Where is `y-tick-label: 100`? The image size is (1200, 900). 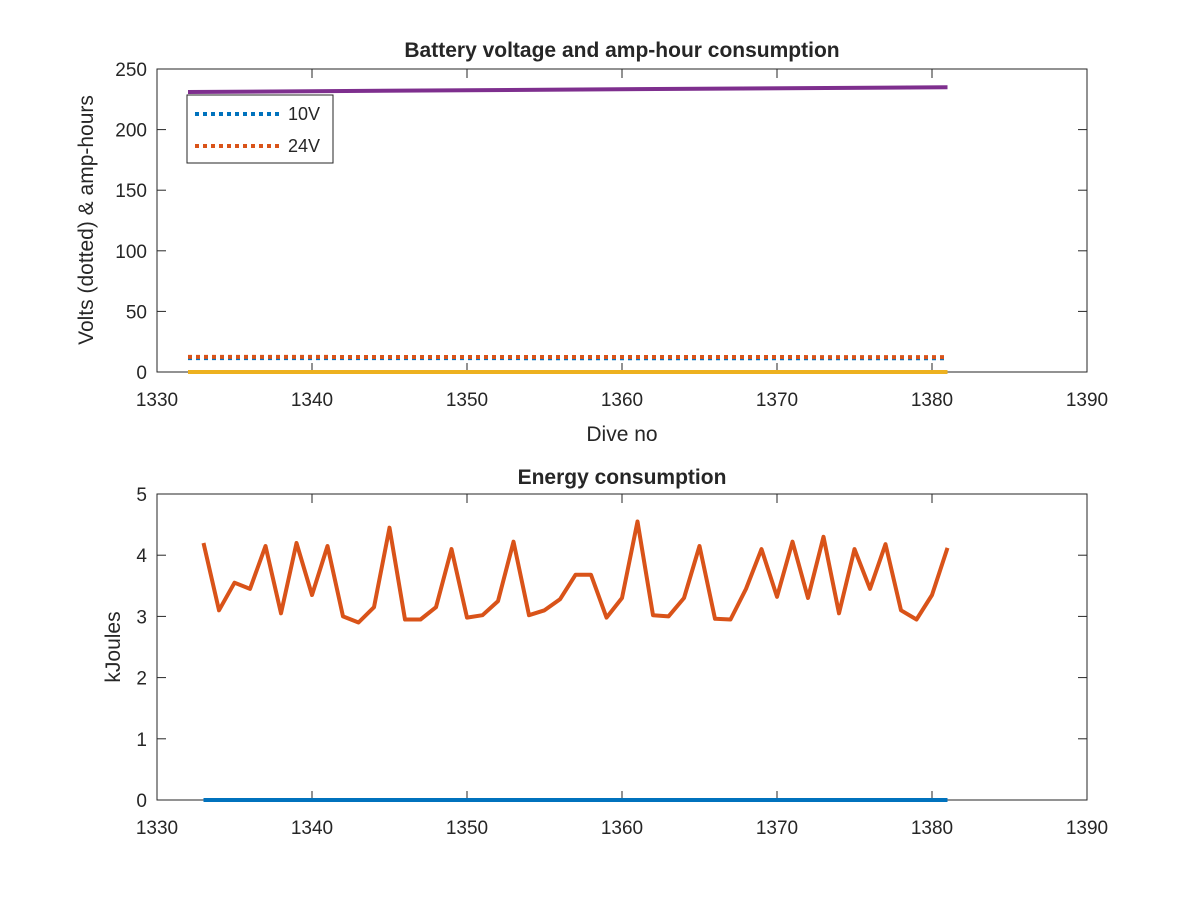 y-tick-label: 100 is located at coordinates (131, 252).